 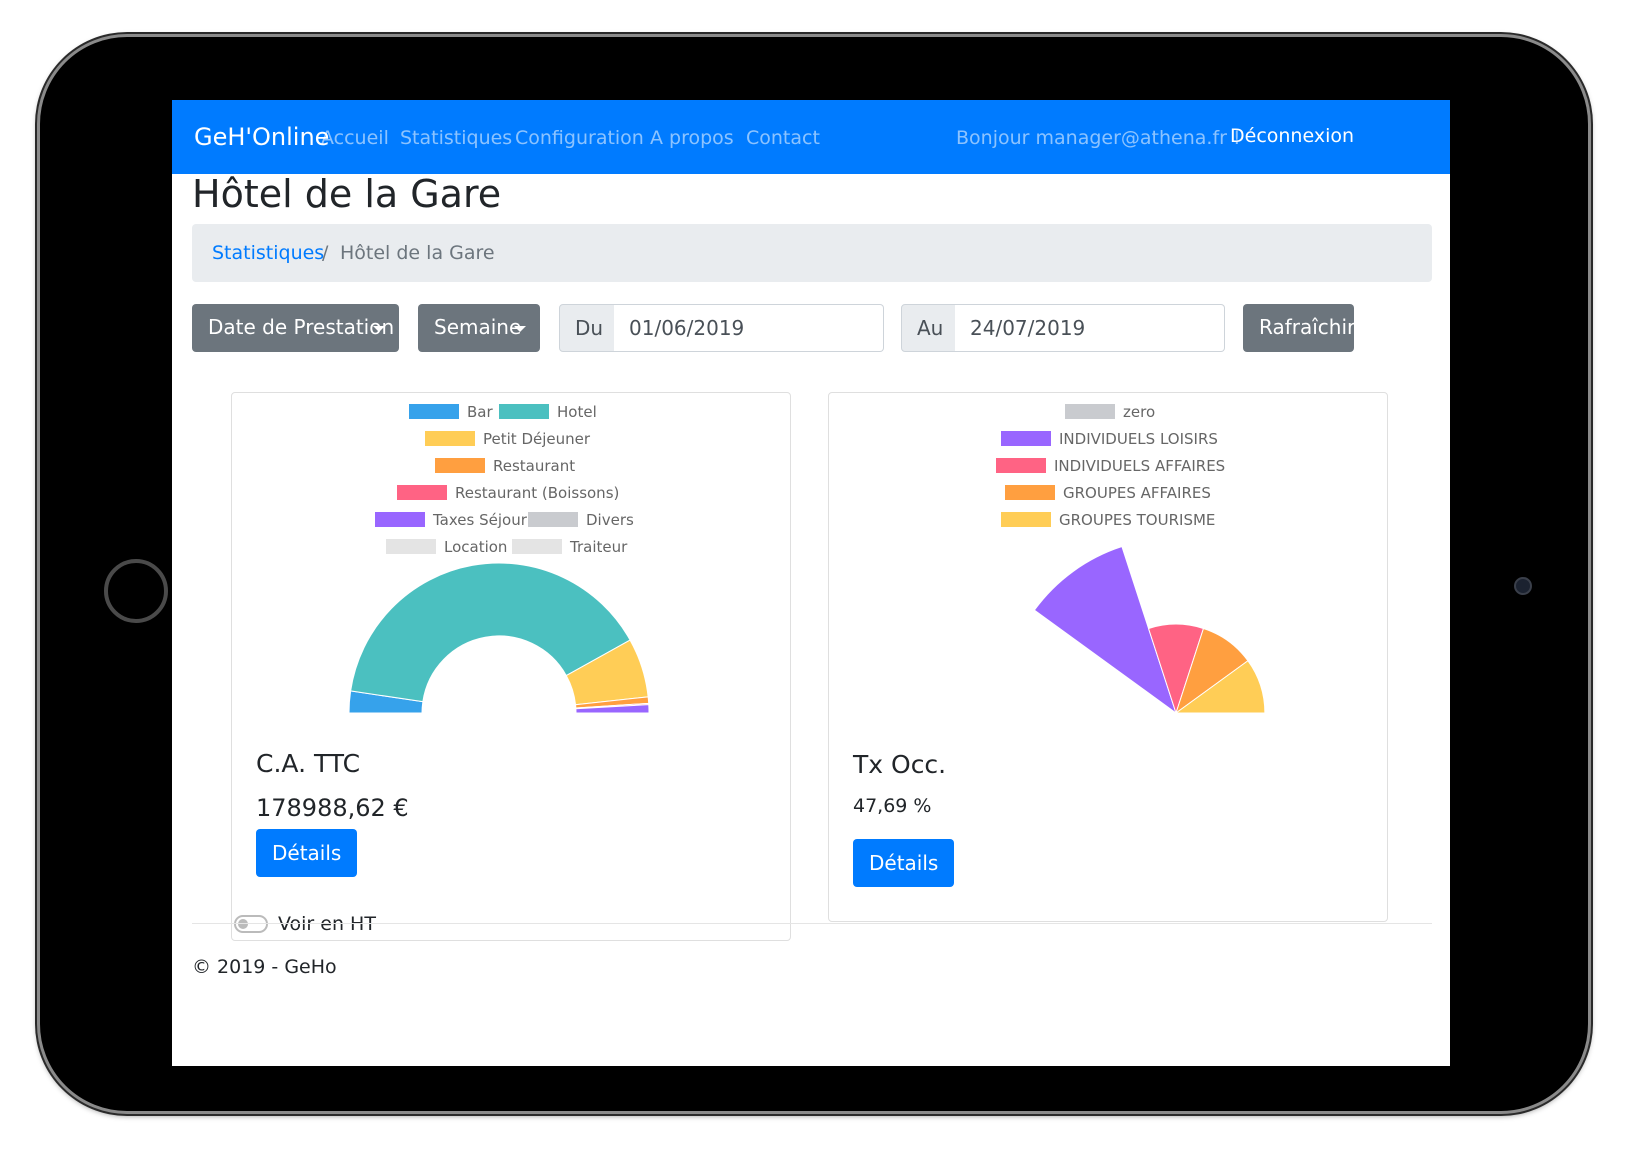 What do you see at coordinates (505, 466) in the screenshot?
I see `legend-restaurant: Restaurant` at bounding box center [505, 466].